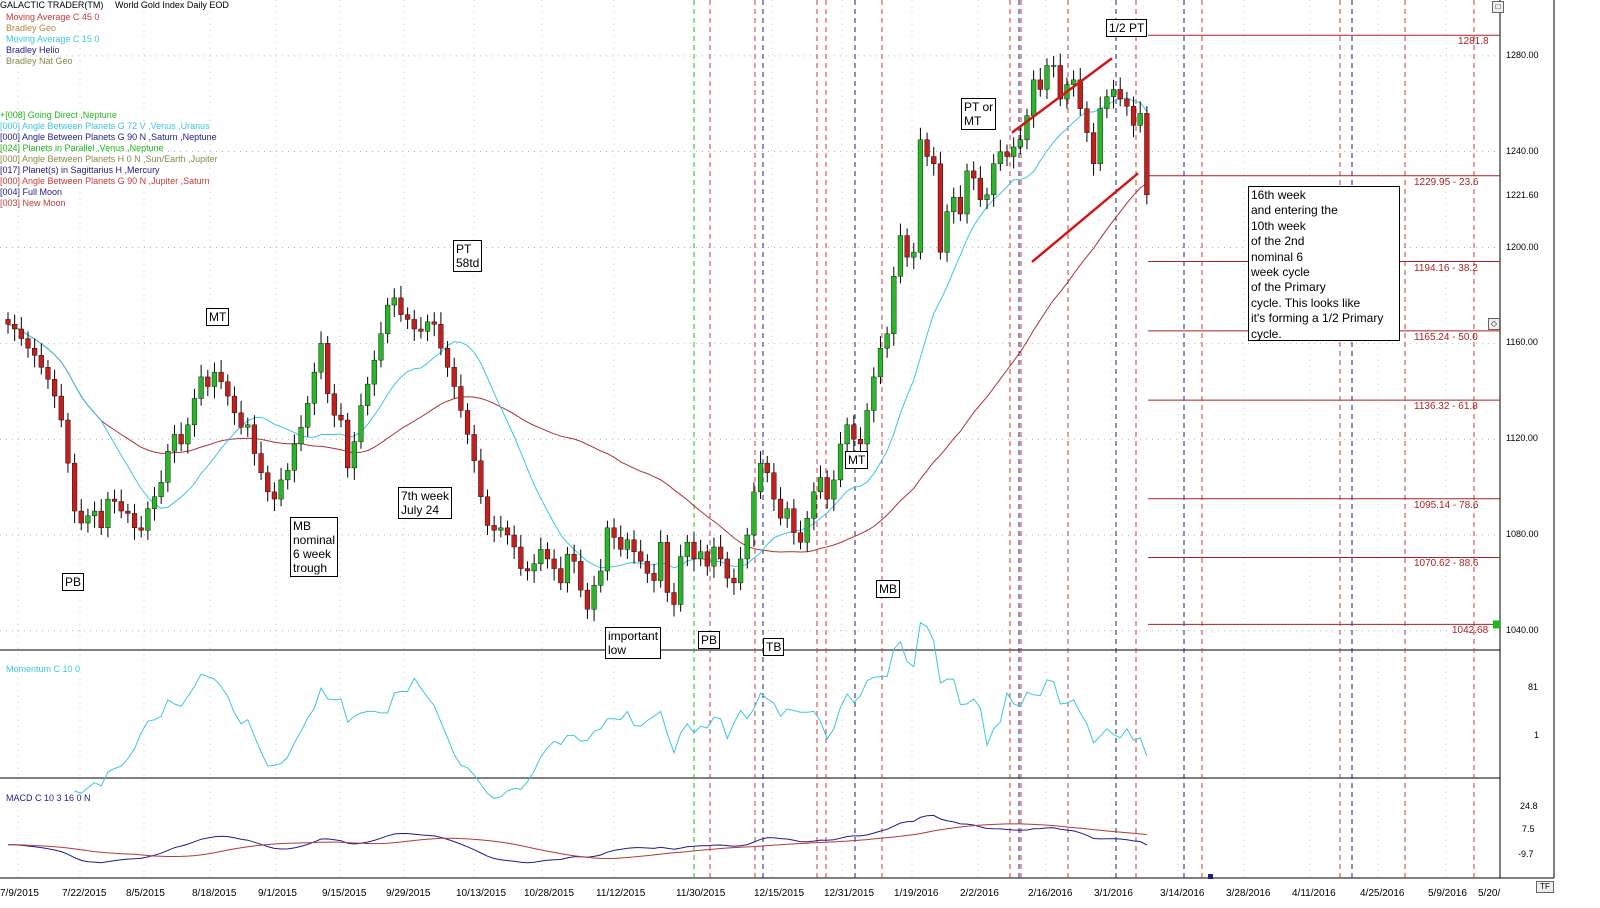 This screenshot has height=908, width=1600. I want to click on legend-item: Bradley Nat Geo, so click(39, 61).